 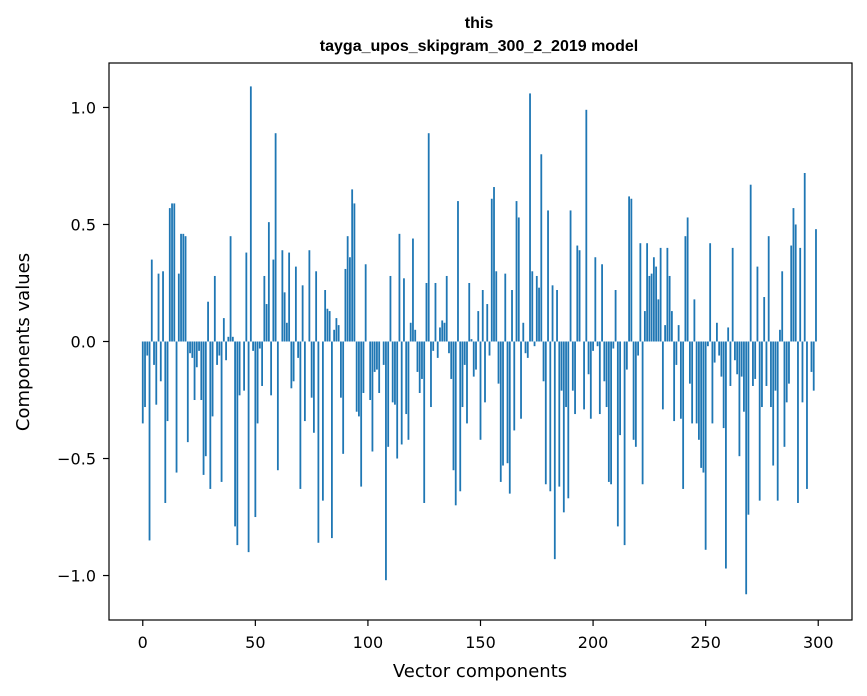 What do you see at coordinates (83, 107) in the screenshot?
I see `y-tick-label-4: 1.0` at bounding box center [83, 107].